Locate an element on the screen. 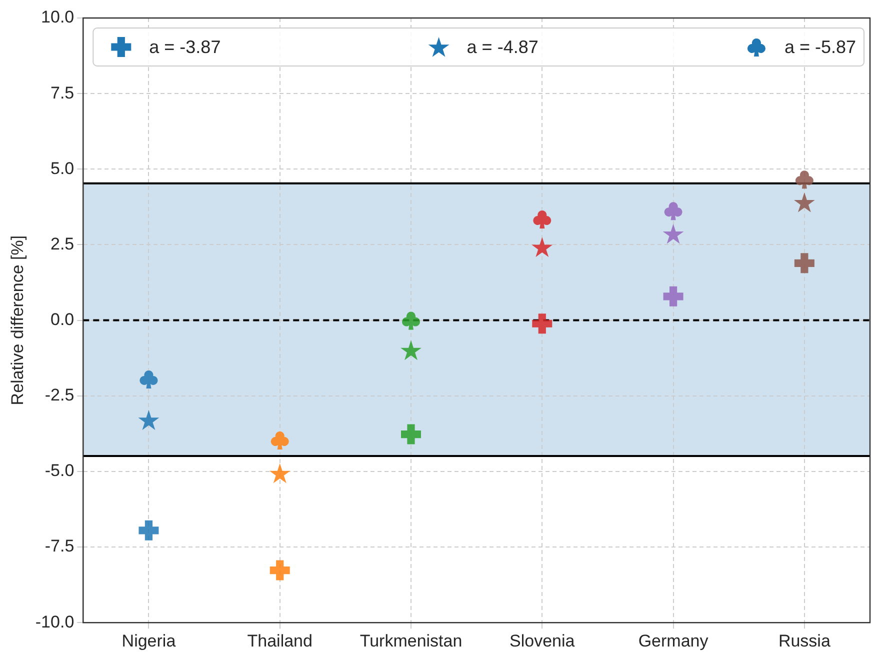  y-tick-label: 2.5 is located at coordinates (62, 244).